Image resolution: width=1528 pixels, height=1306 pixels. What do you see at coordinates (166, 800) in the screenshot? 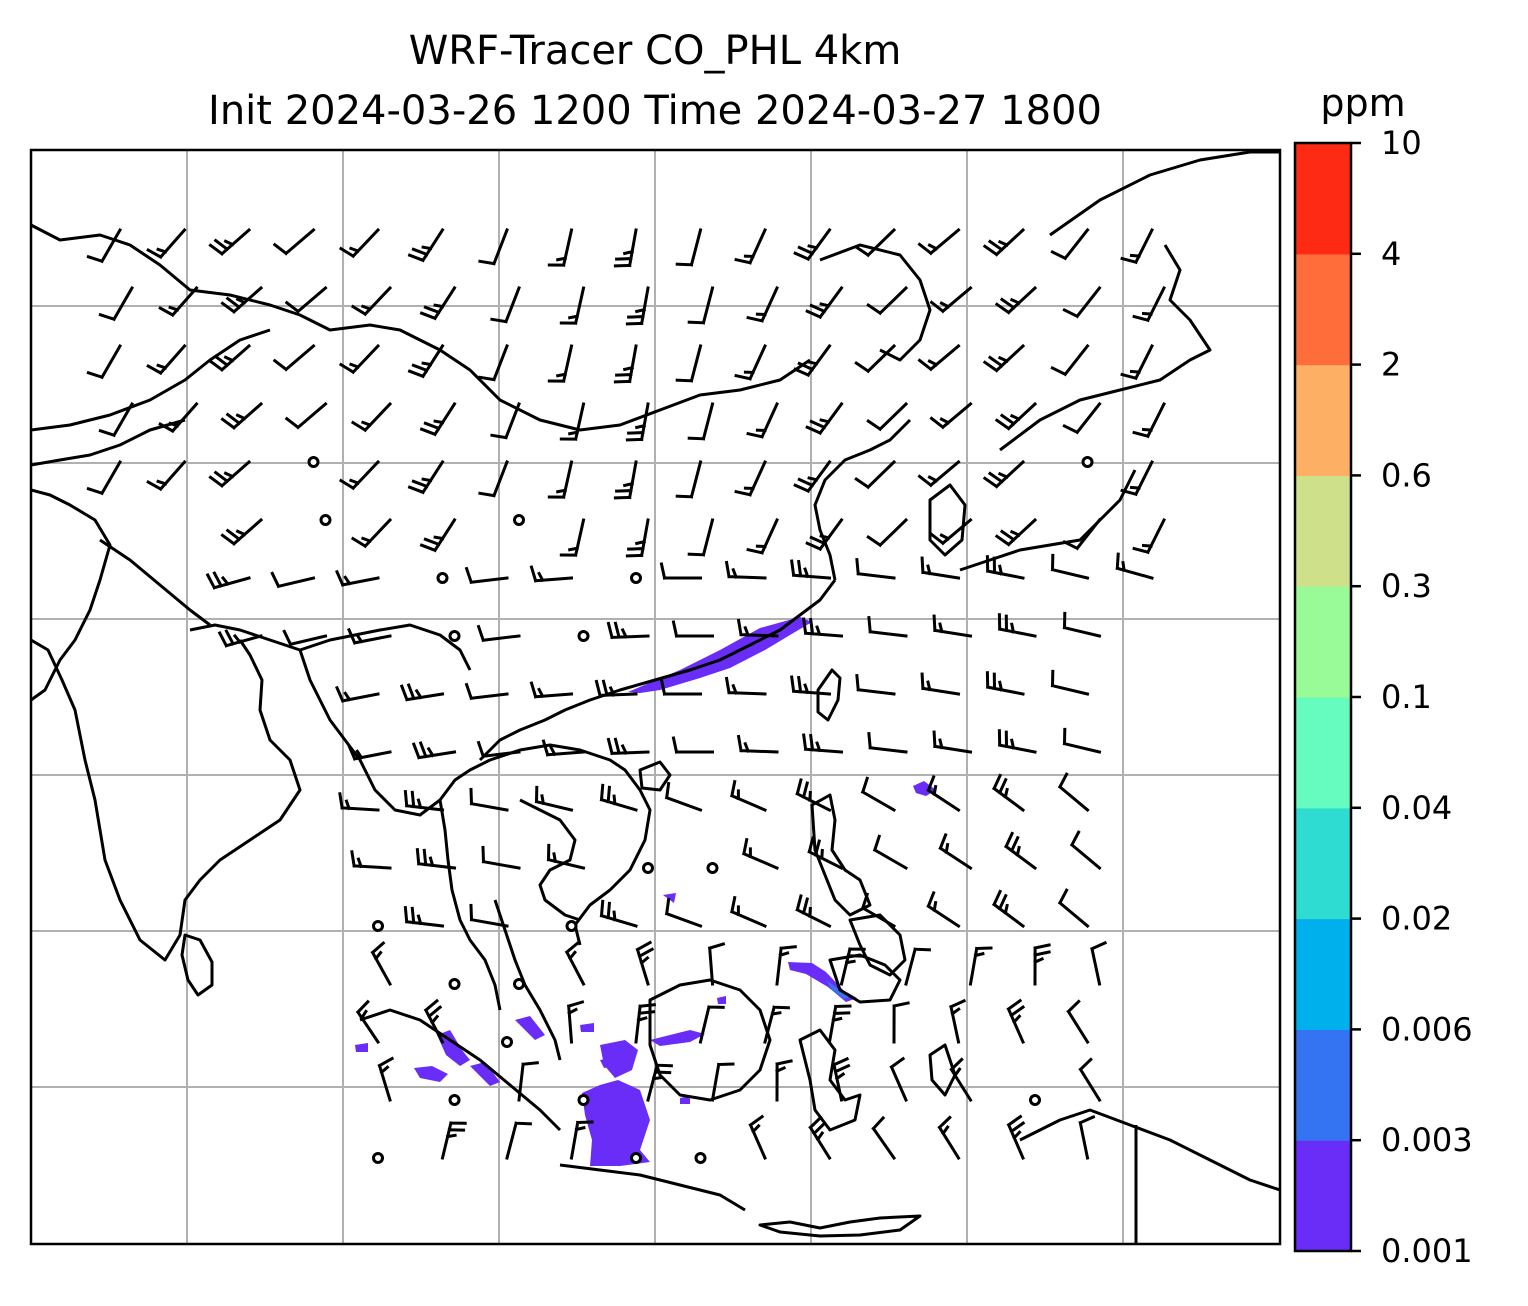
I see `coastline-india-west` at bounding box center [166, 800].